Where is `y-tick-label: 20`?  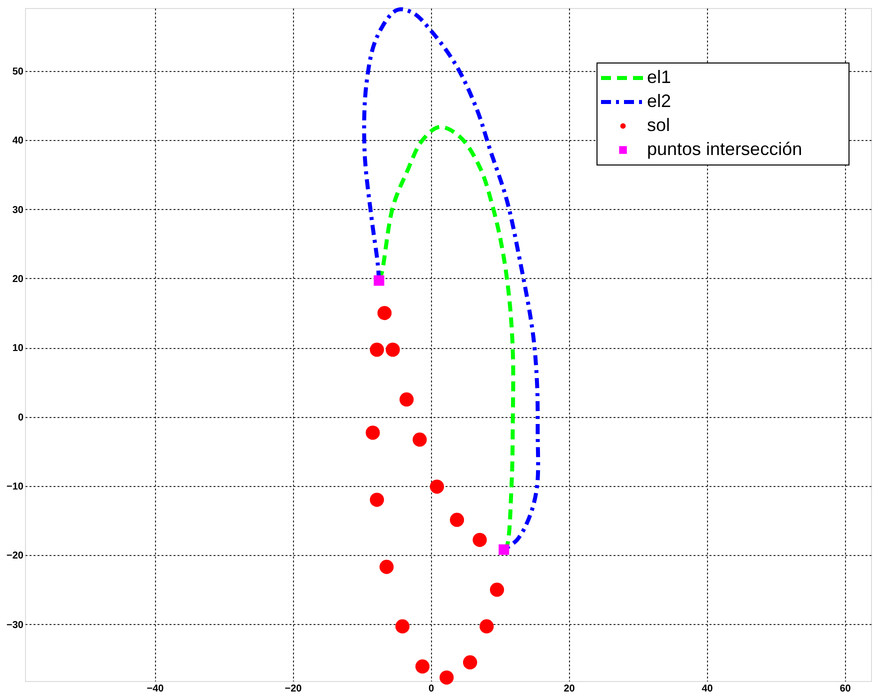 y-tick-label: 20 is located at coordinates (18, 279).